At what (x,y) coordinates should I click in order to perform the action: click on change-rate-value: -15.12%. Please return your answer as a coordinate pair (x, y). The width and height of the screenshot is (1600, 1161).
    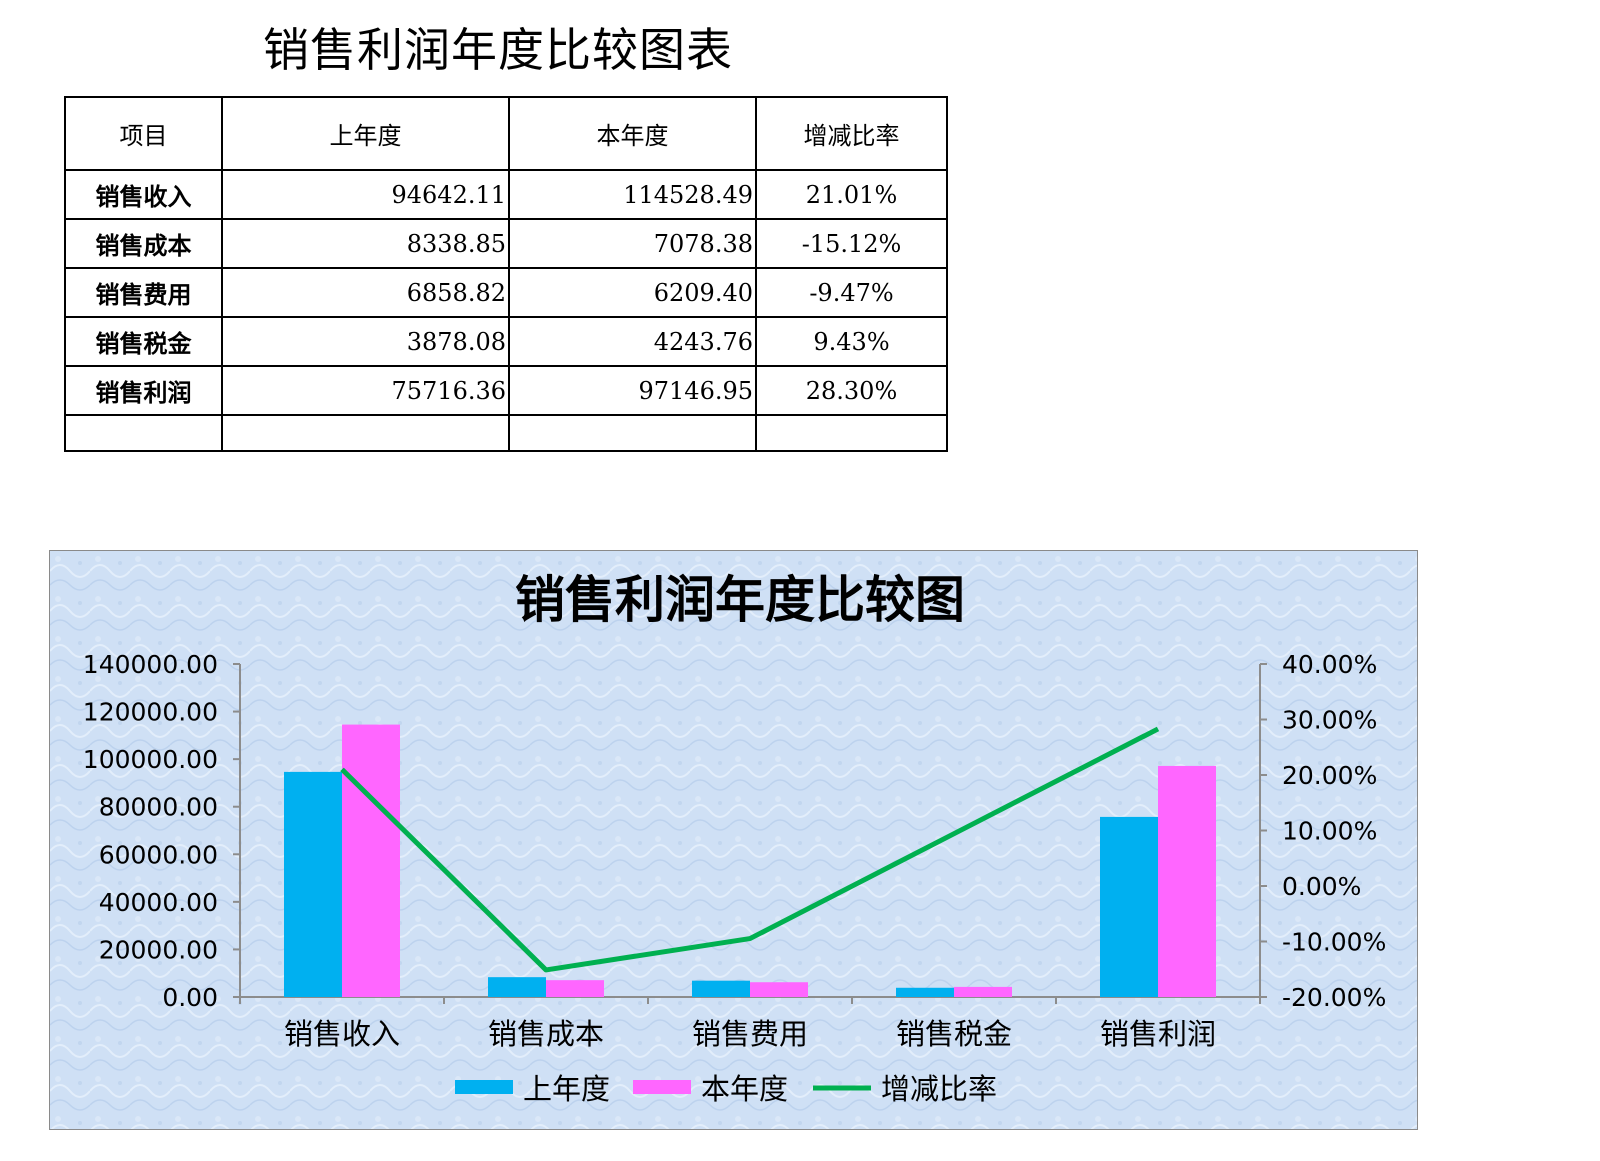
    Looking at the image, I should click on (851, 243).